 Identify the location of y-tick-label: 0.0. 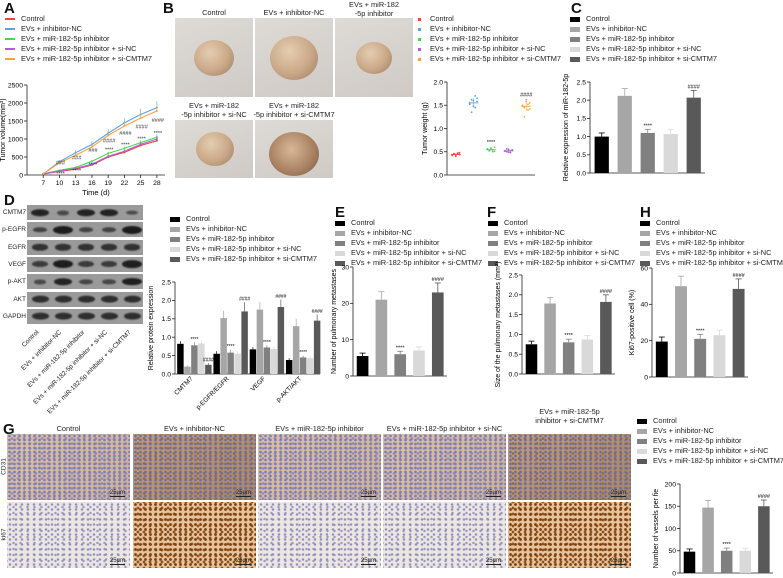
(439, 175).